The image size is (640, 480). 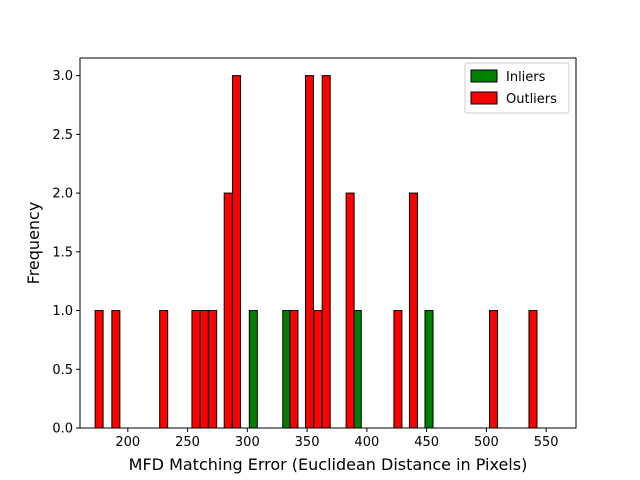 What do you see at coordinates (33, 243) in the screenshot?
I see `y-axis-label: Frequency` at bounding box center [33, 243].